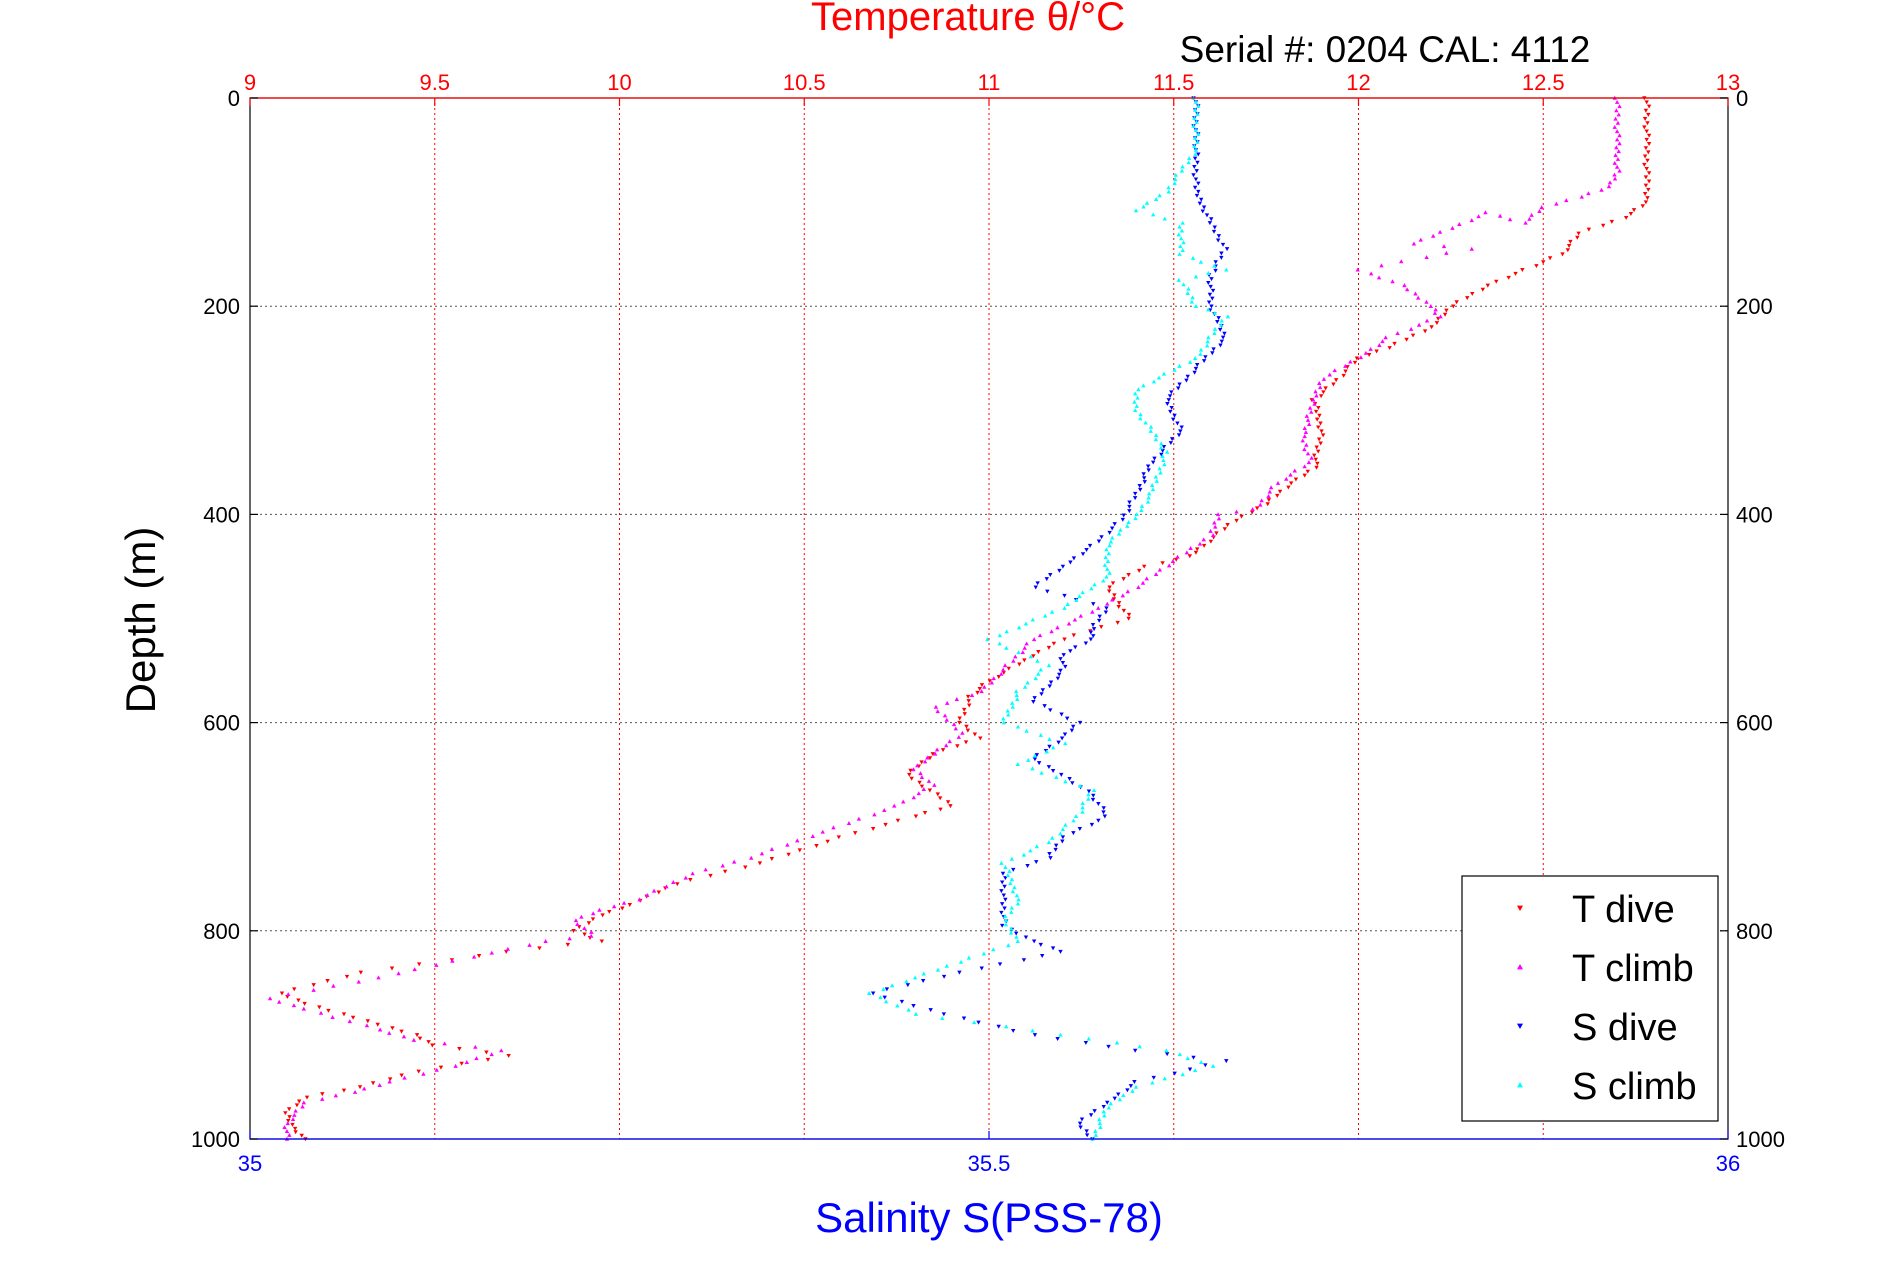 The width and height of the screenshot is (1891, 1267). Describe the element at coordinates (1385, 49) in the screenshot. I see `chart-subtitle: Serial #: 0204 CAL: 4112` at that location.